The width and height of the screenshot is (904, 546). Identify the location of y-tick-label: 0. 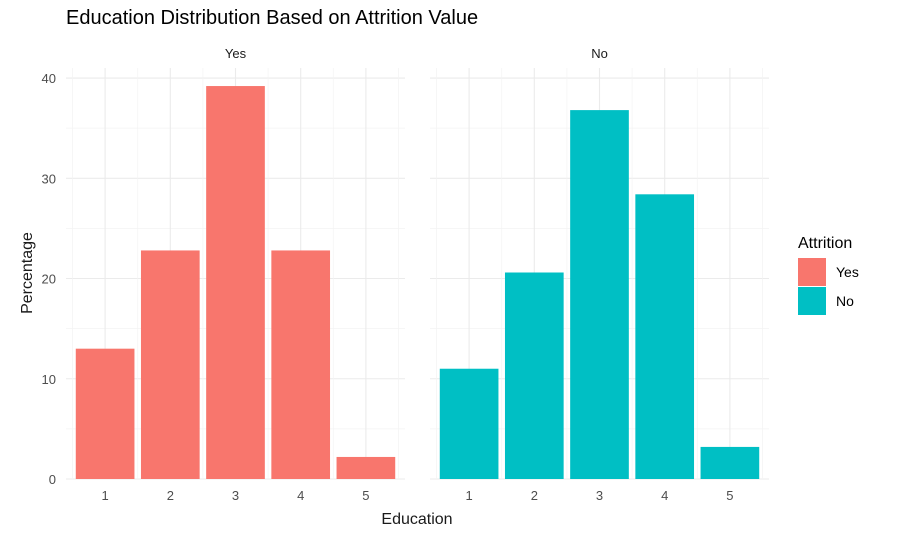
(52, 479).